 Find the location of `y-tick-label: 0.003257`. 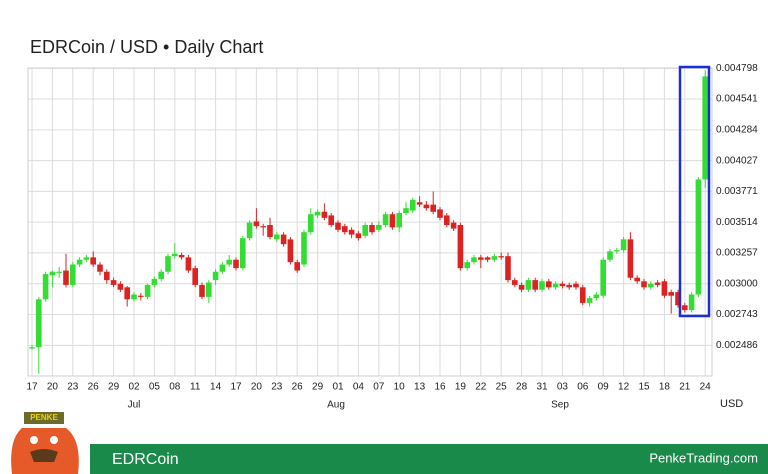

y-tick-label: 0.003257 is located at coordinates (737, 253).